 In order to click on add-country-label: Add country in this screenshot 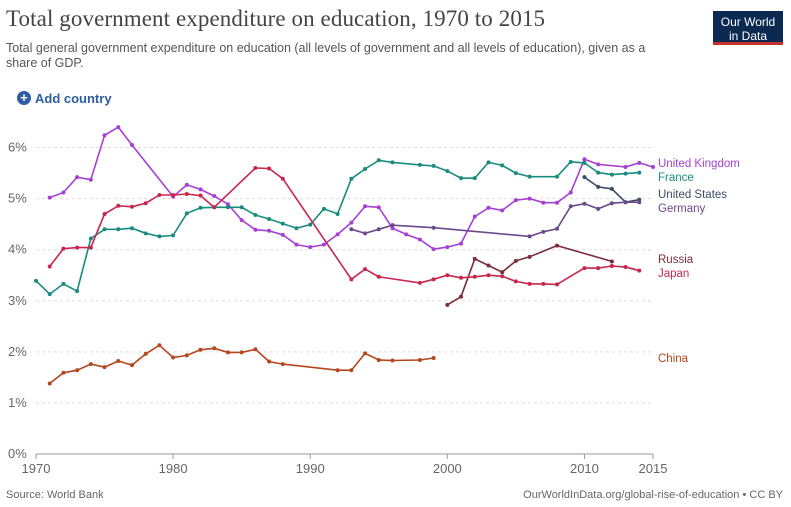, I will do `click(73, 98)`.